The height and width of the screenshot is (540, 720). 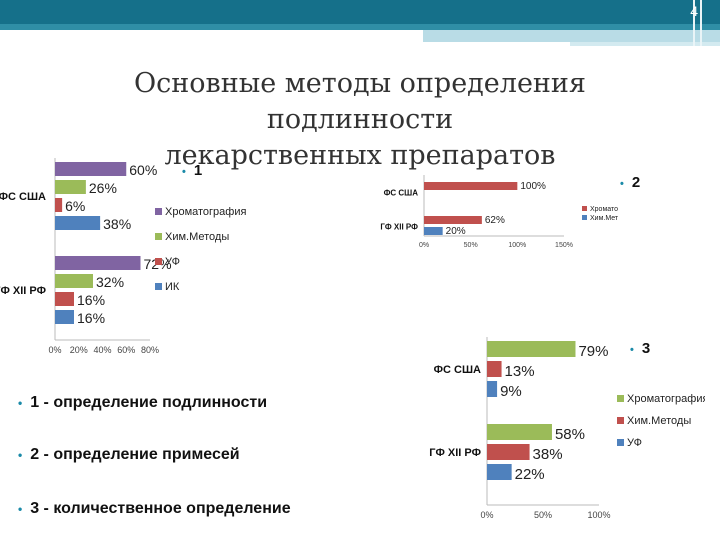 I want to click on header-accent-lighter, so click(x=645, y=44).